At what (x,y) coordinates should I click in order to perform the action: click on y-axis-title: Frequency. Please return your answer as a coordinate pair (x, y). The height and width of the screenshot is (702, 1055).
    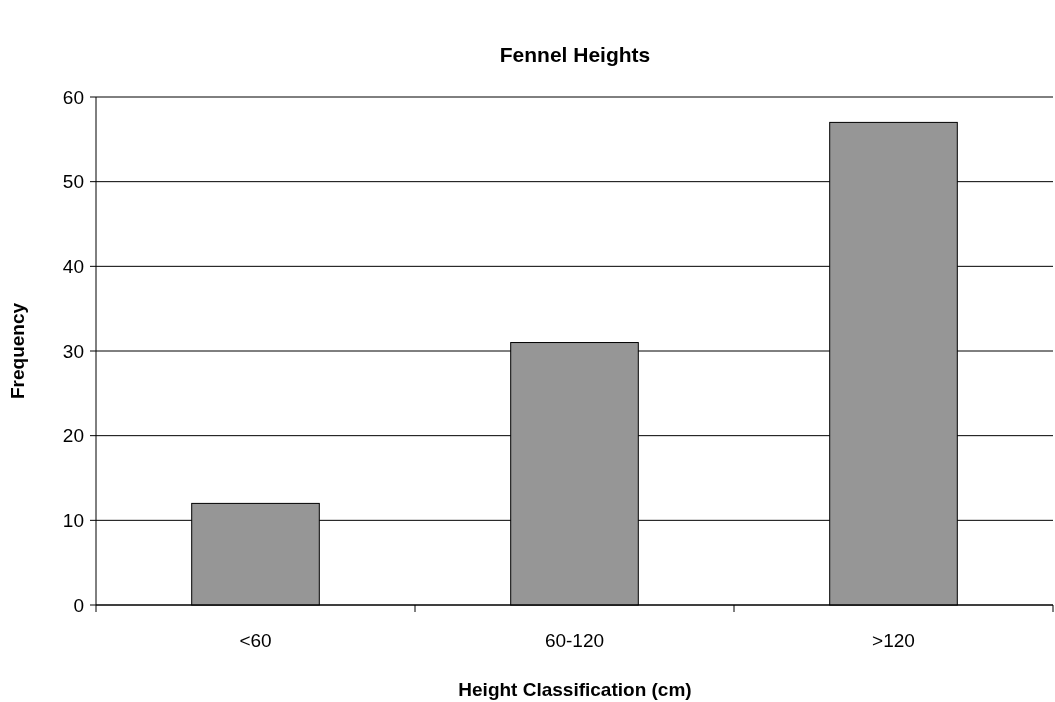
    Looking at the image, I should click on (17, 351).